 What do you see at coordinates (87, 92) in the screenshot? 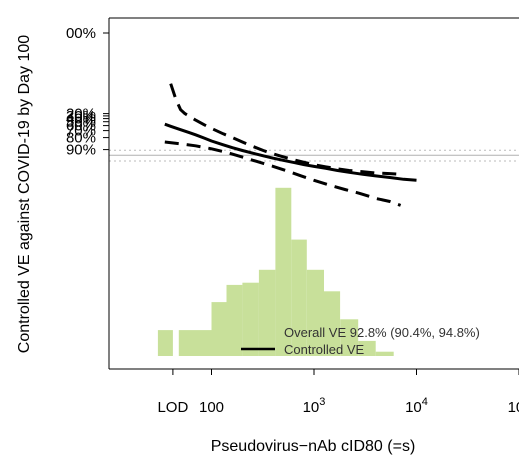
I see `y-ticks: 00% 90%80%70%60%50%40%30%20%` at bounding box center [87, 92].